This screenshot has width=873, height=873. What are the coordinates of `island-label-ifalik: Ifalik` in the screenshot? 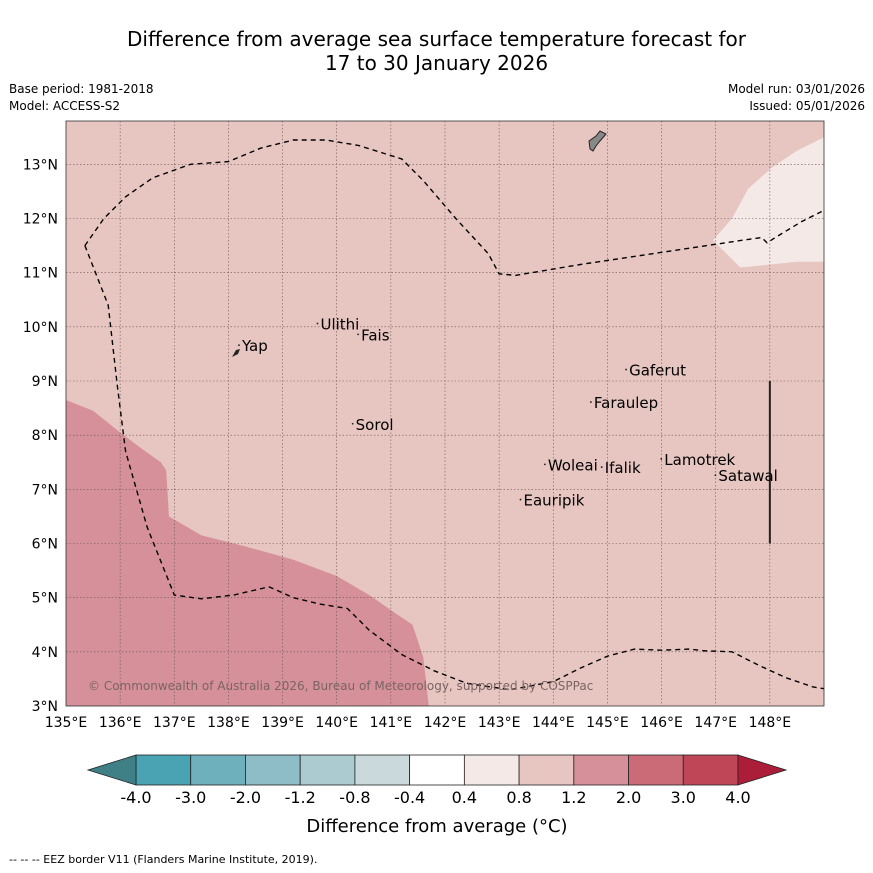 It's located at (623, 468).